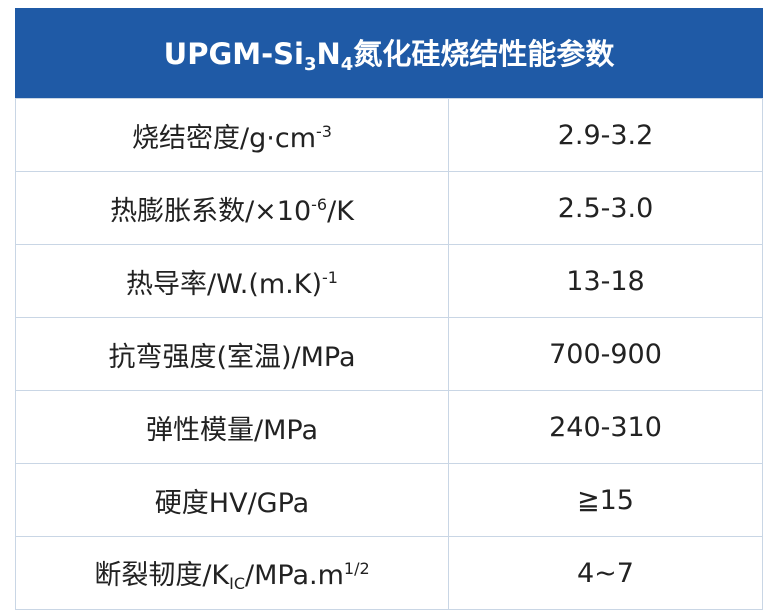 This screenshot has height=610, width=780. What do you see at coordinates (605, 573) in the screenshot?
I see `value-cell: 4~7` at bounding box center [605, 573].